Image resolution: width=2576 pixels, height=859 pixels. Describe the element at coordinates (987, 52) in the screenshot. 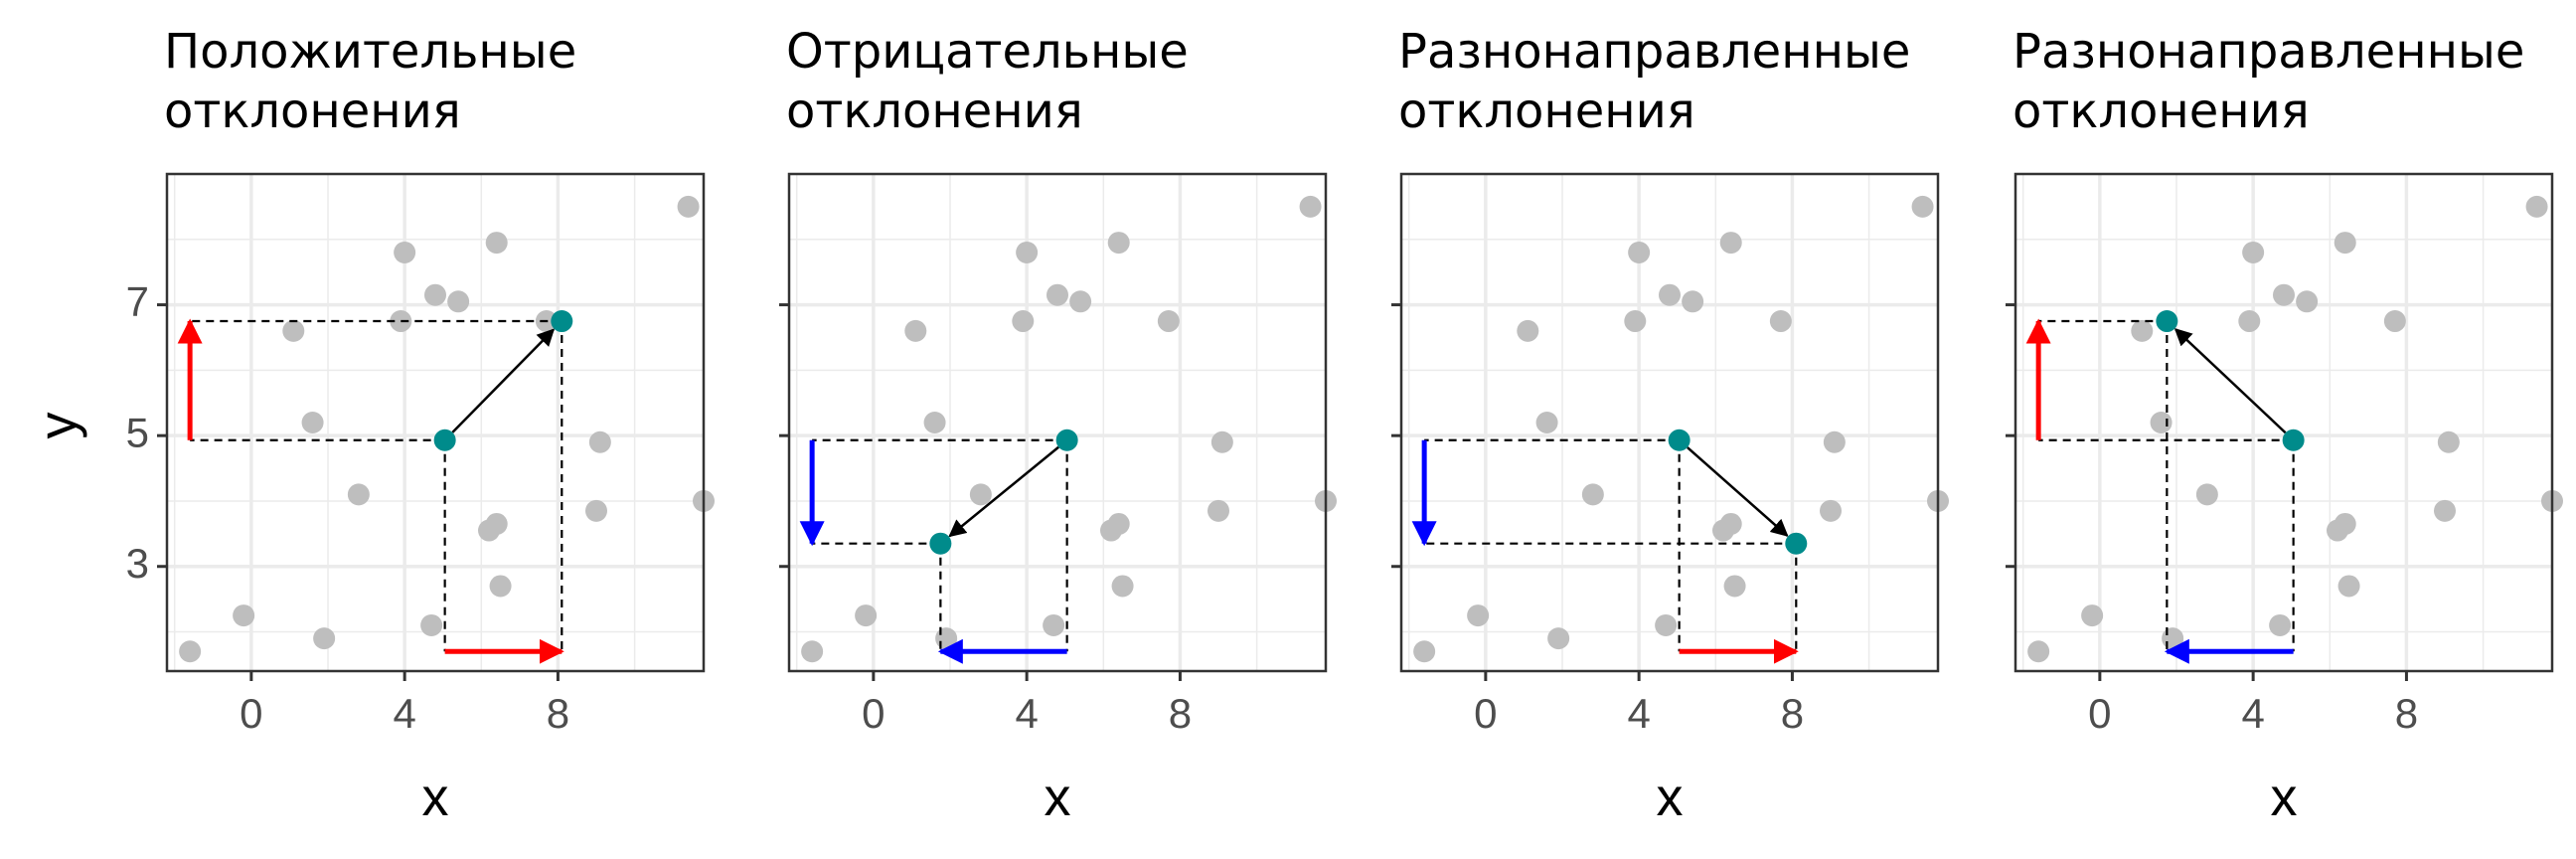

I see `panel-title-line: Отрицательные` at that location.